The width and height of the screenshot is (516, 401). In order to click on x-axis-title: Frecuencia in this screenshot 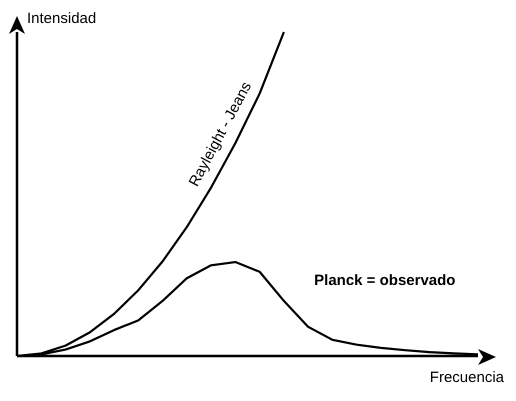, I will do `click(467, 377)`.